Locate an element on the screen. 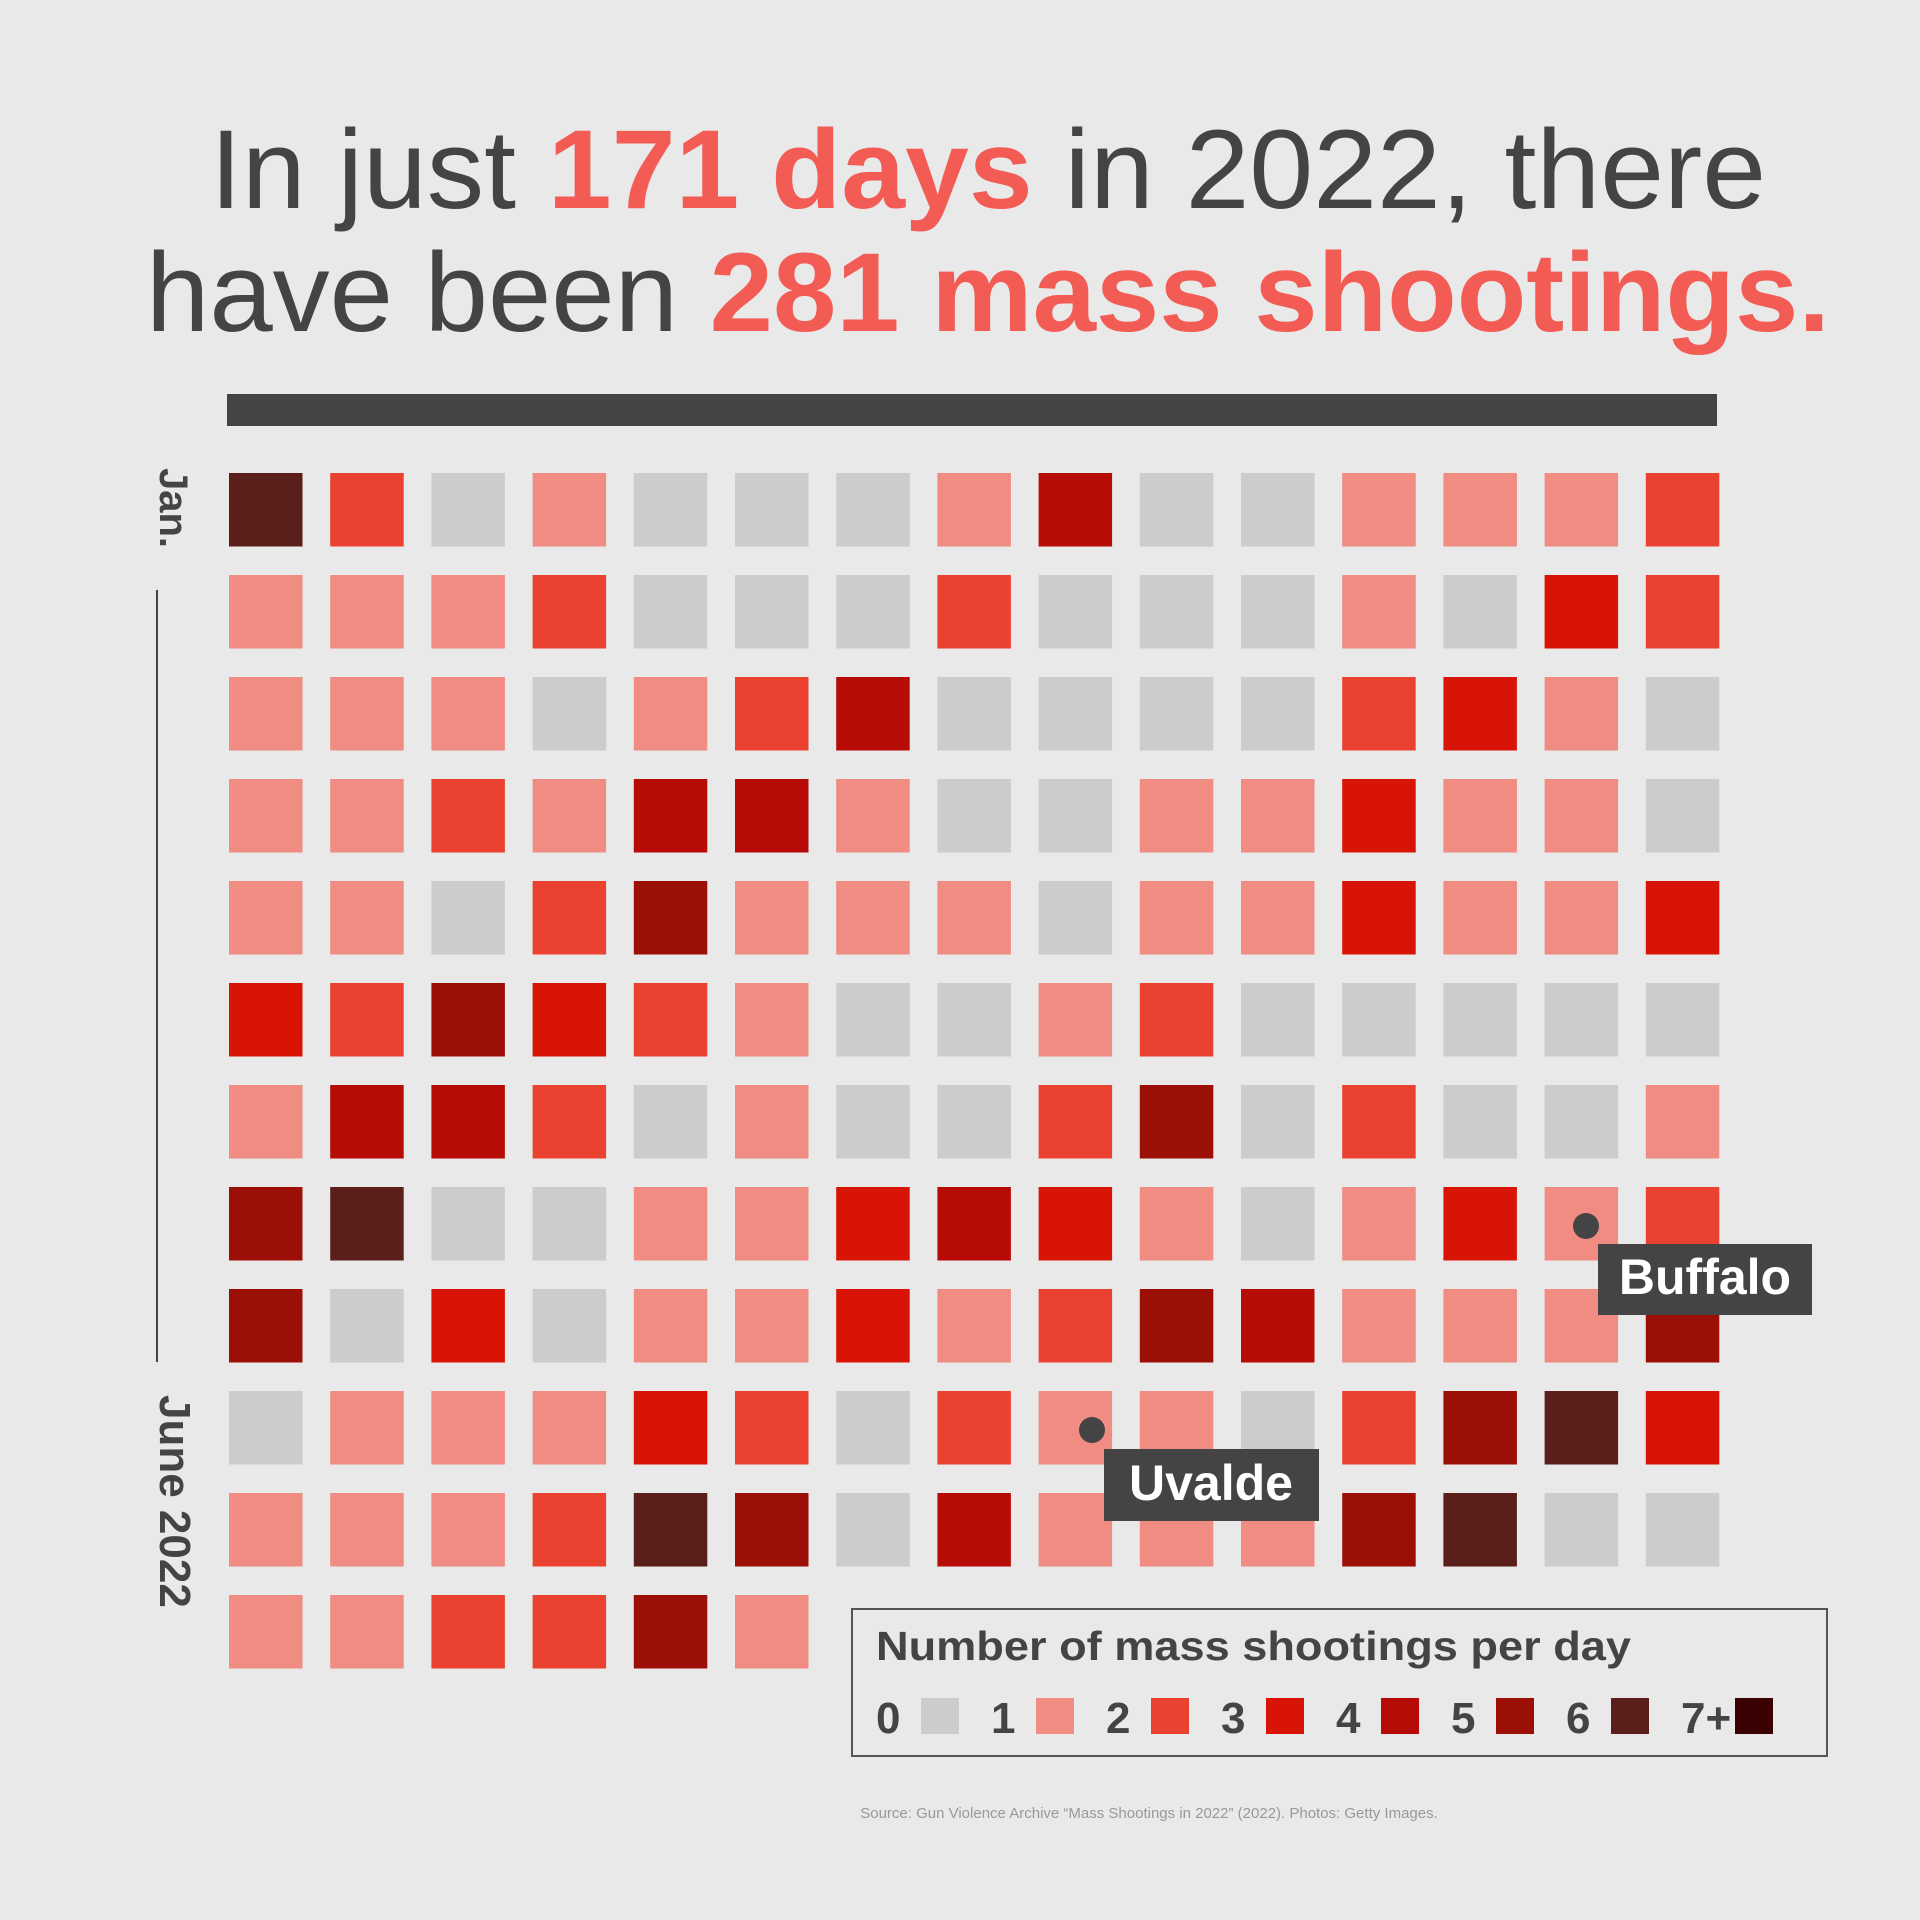  legend-title: Number of mass shootings per day is located at coordinates (1253, 1646).